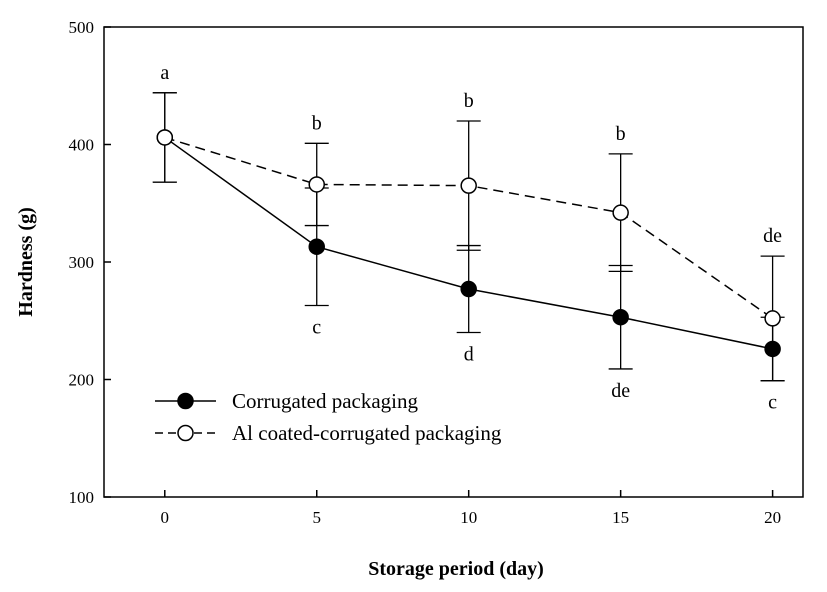 This screenshot has width=827, height=592. What do you see at coordinates (456, 569) in the screenshot?
I see `x-axis-title: Storage period (day)` at bounding box center [456, 569].